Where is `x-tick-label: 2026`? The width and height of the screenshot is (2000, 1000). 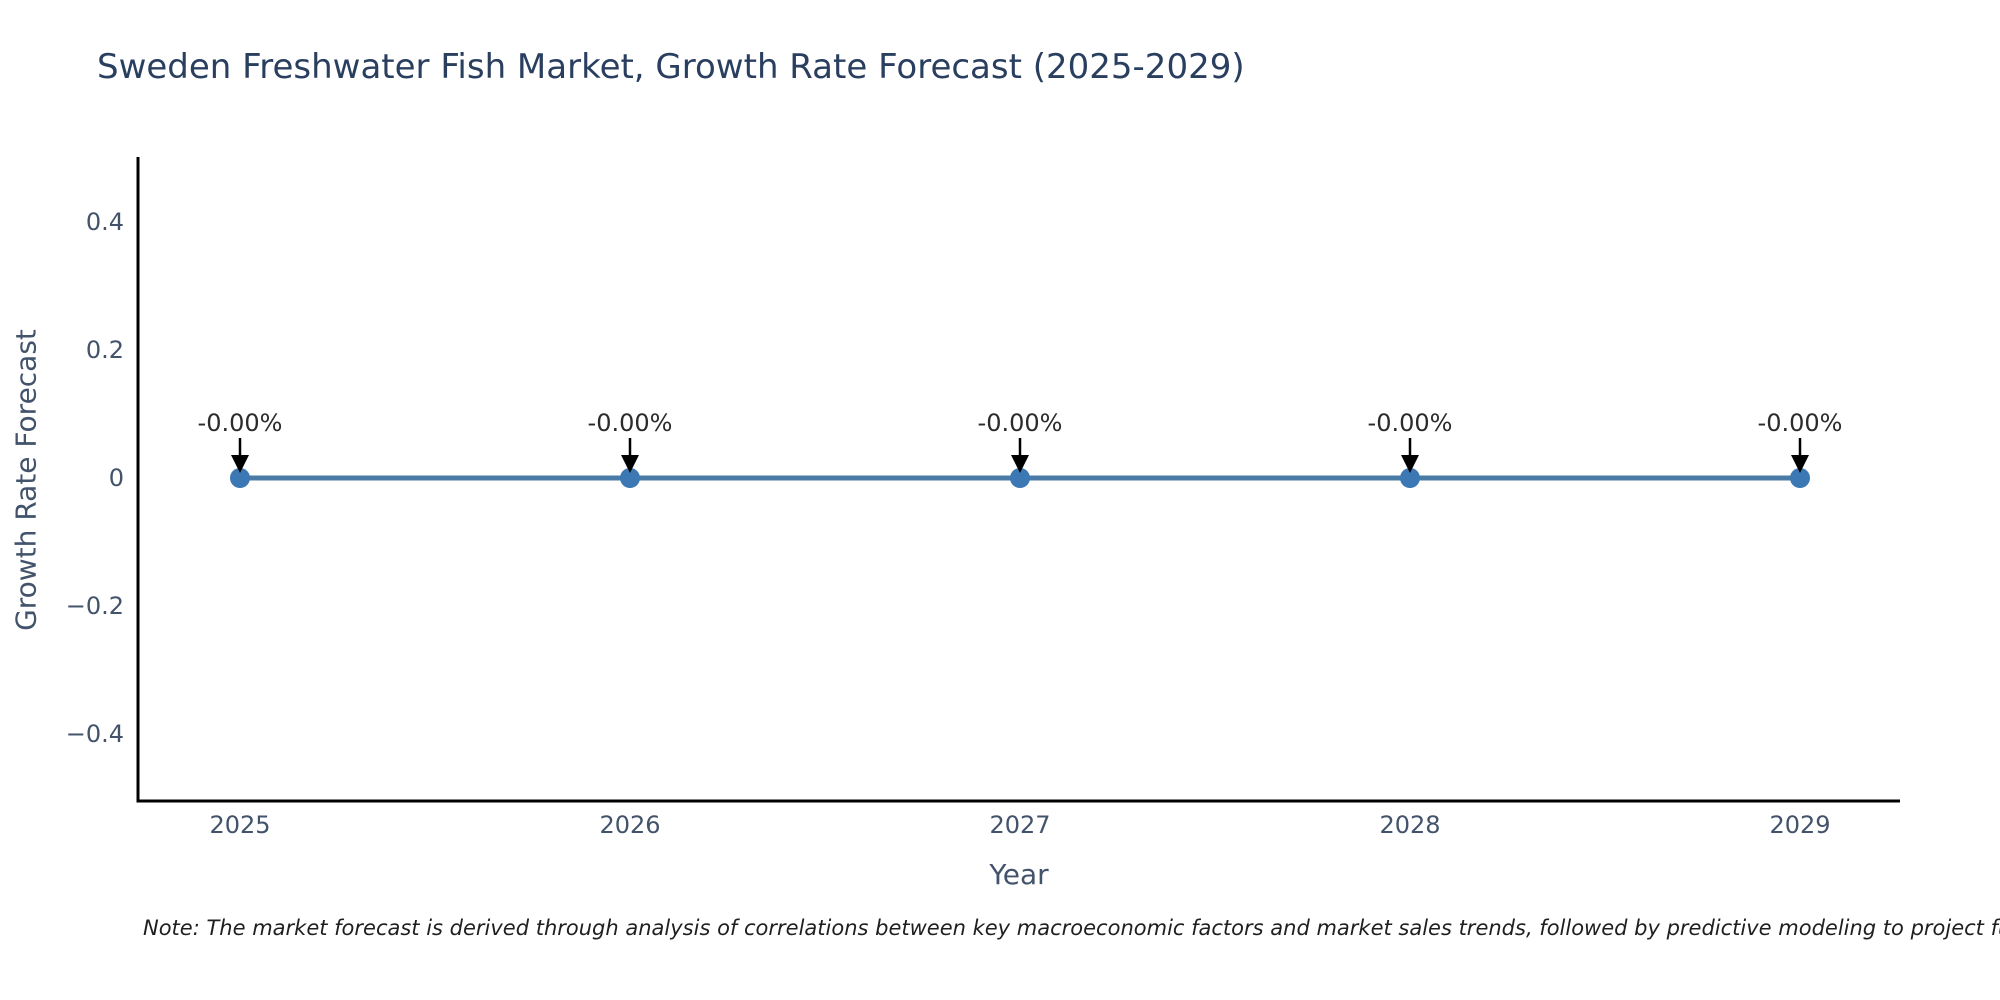 x-tick-label: 2026 is located at coordinates (629, 825).